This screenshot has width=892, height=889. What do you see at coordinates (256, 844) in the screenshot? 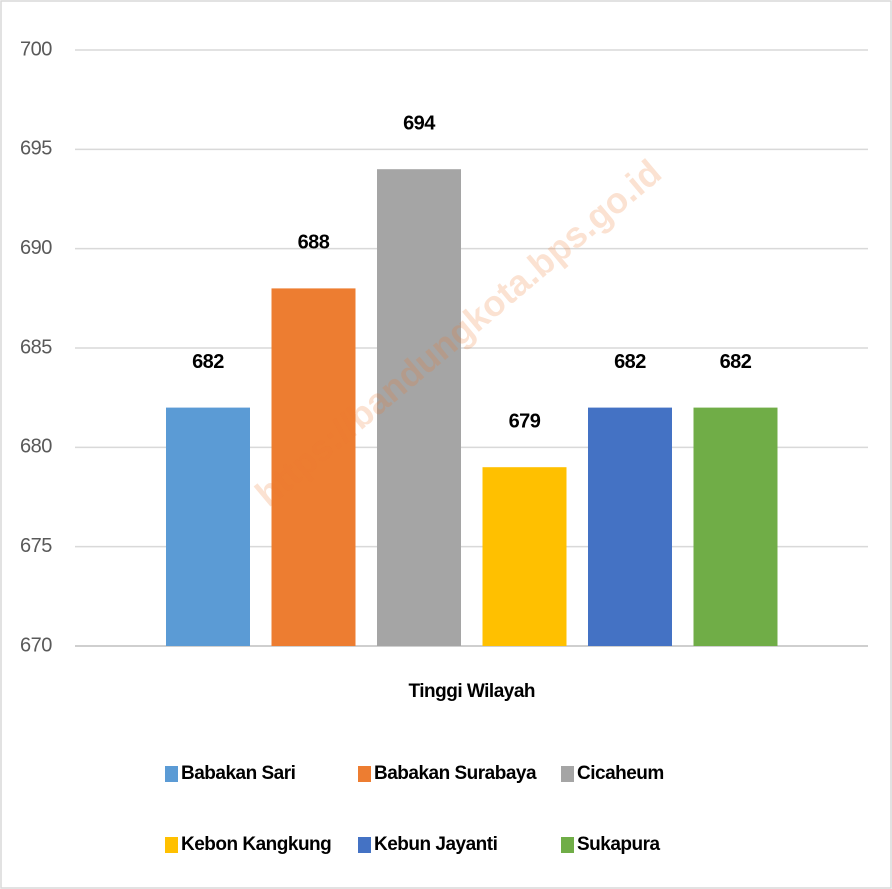
I see `legend-label: Kebon Kangkung` at bounding box center [256, 844].